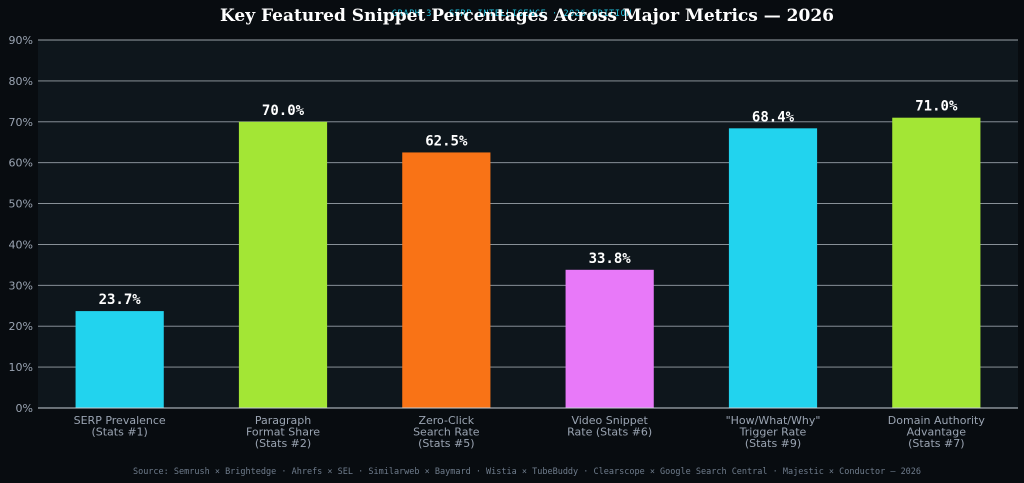 Image resolution: width=1024 pixels, height=483 pixels. Describe the element at coordinates (21, 122) in the screenshot. I see `y-tick-label: 70%` at that location.